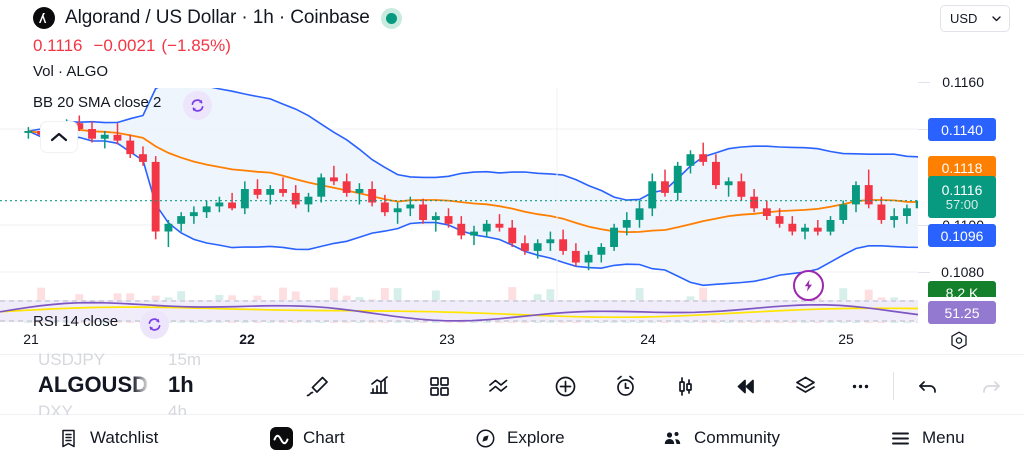 The width and height of the screenshot is (1024, 461). What do you see at coordinates (900, 438) in the screenshot?
I see `hamburger-icon` at bounding box center [900, 438].